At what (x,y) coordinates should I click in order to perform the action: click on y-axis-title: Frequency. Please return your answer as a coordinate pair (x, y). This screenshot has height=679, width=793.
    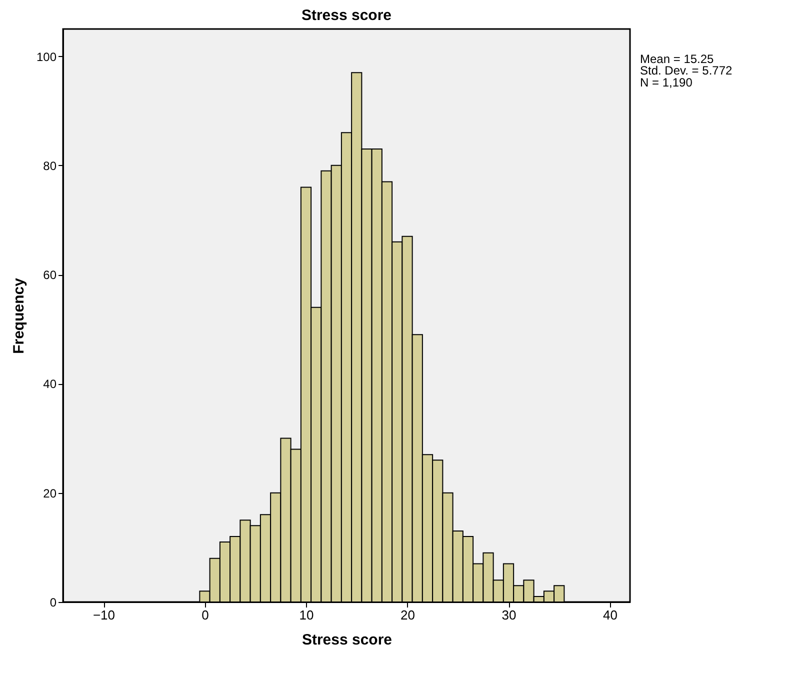
    Looking at the image, I should click on (19, 315).